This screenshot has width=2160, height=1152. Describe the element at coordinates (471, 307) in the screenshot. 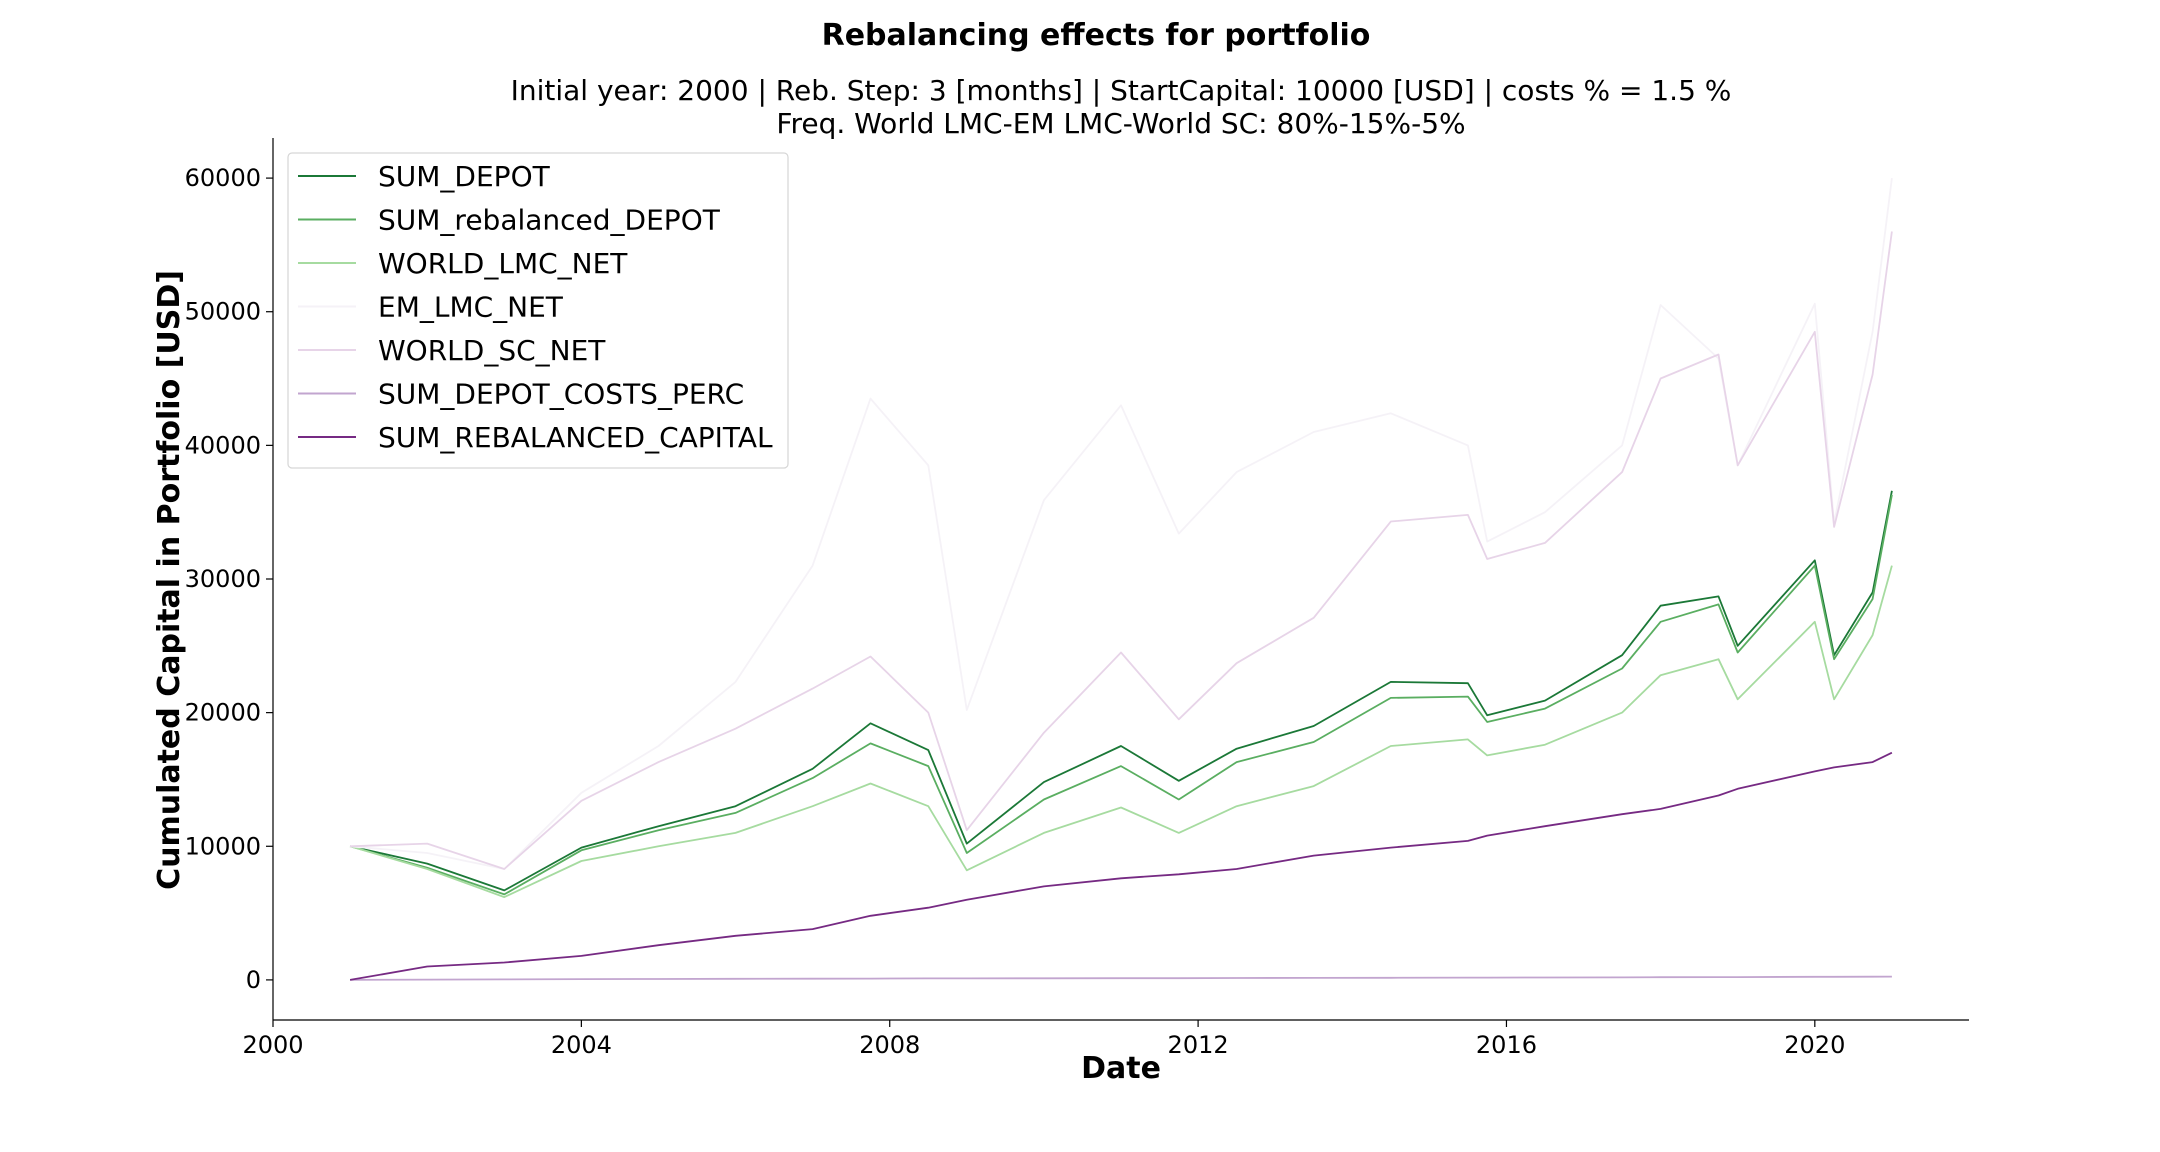

I see `legend-label: EM_LMC_NET` at that location.